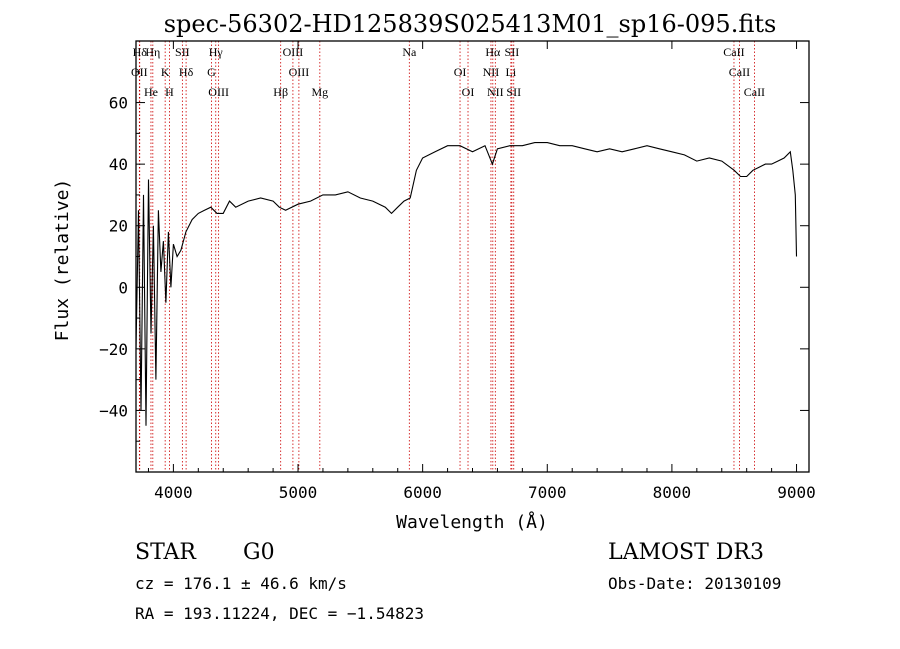 This screenshot has height=649, width=900. I want to click on y-axis-label: Flux (relative), so click(62, 260).